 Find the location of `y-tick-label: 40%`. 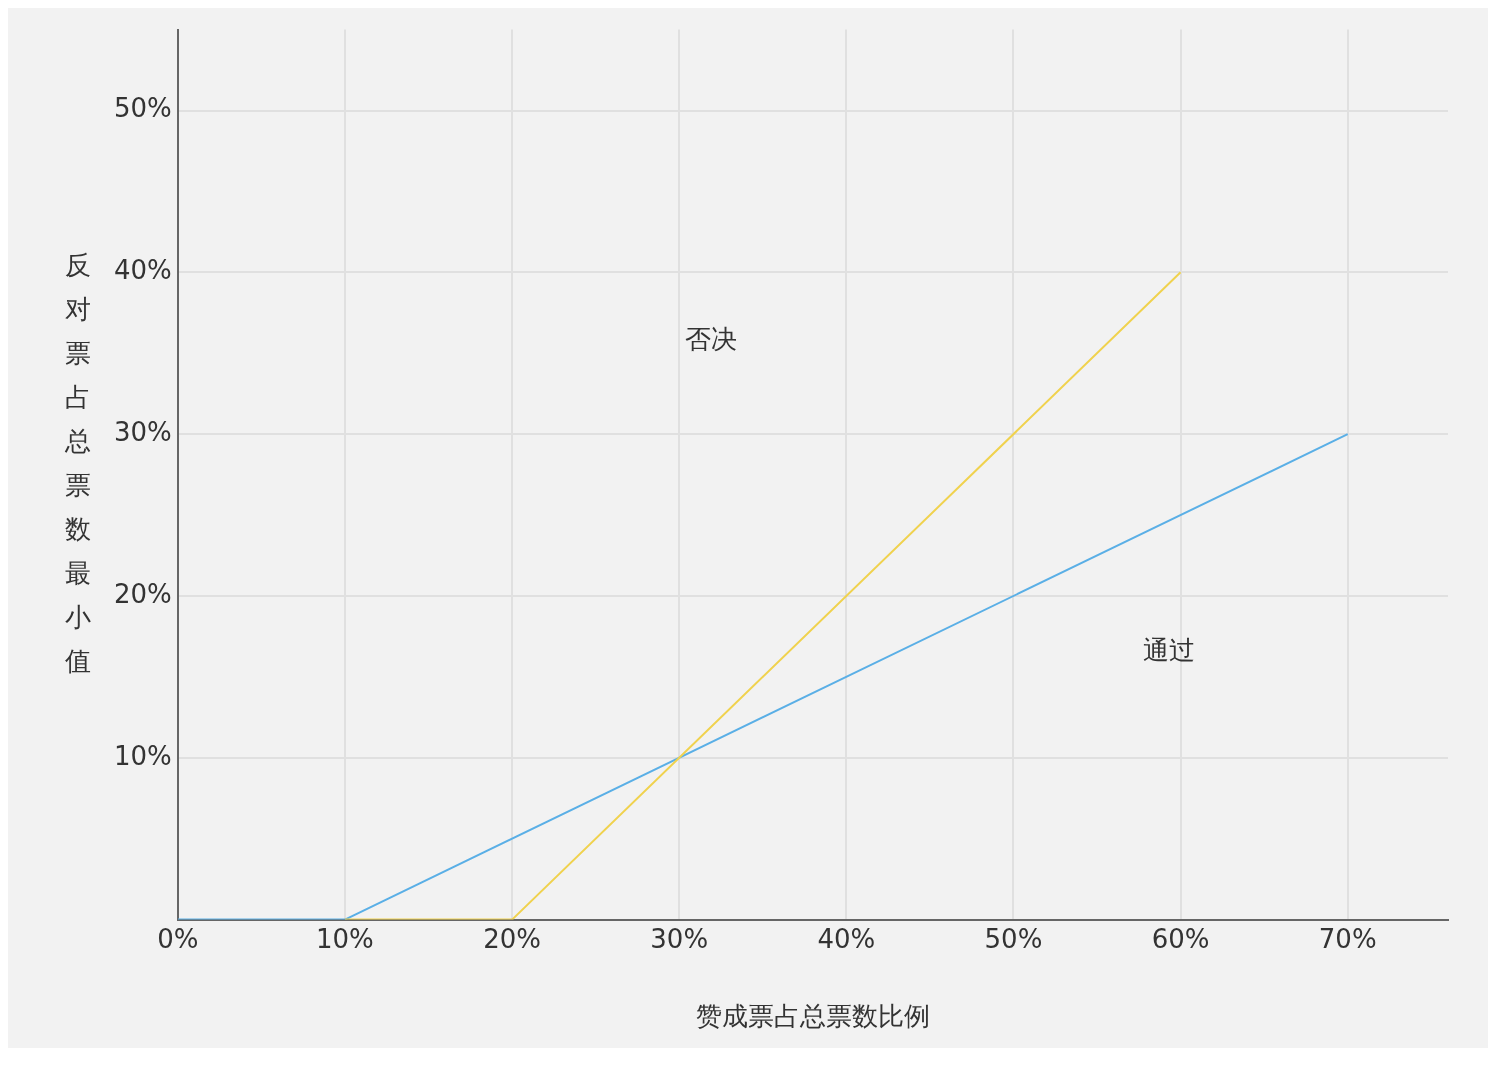

y-tick-label: 40% is located at coordinates (142, 270).